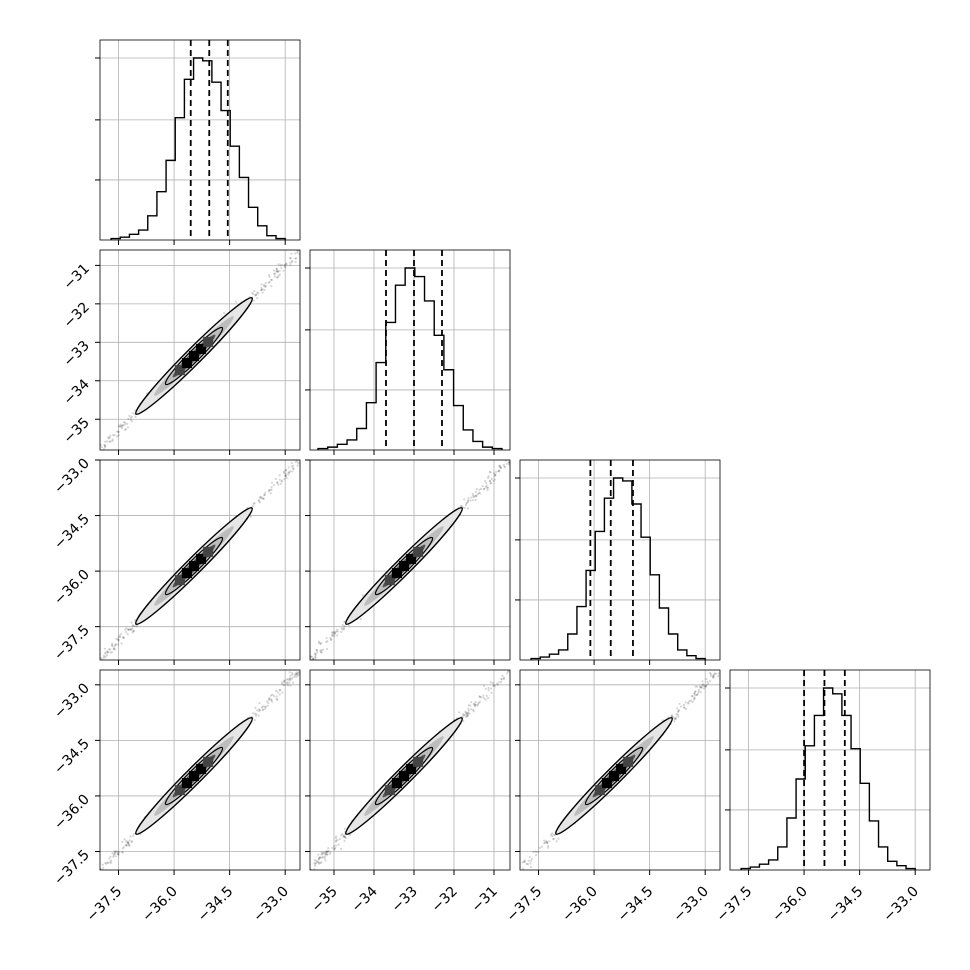  Describe the element at coordinates (200, 770) in the screenshot. I see `panel-frame` at that location.